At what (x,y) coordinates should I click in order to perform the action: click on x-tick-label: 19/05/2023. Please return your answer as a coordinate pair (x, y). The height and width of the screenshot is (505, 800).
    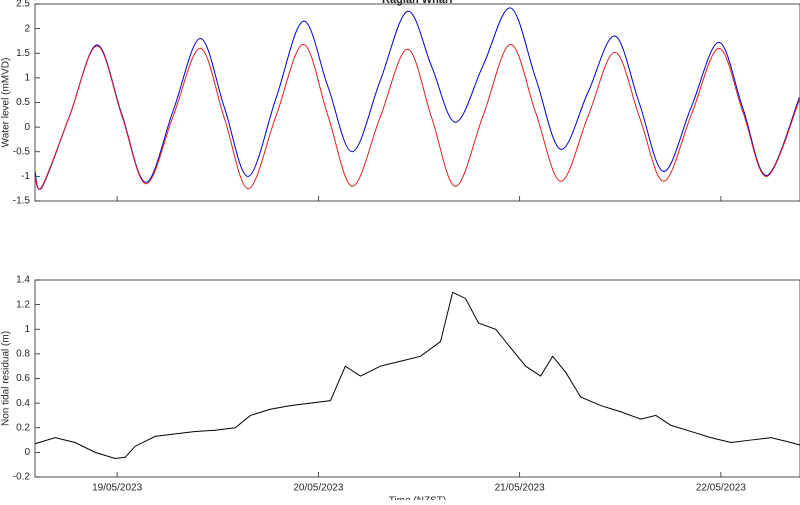
    Looking at the image, I should click on (117, 488).